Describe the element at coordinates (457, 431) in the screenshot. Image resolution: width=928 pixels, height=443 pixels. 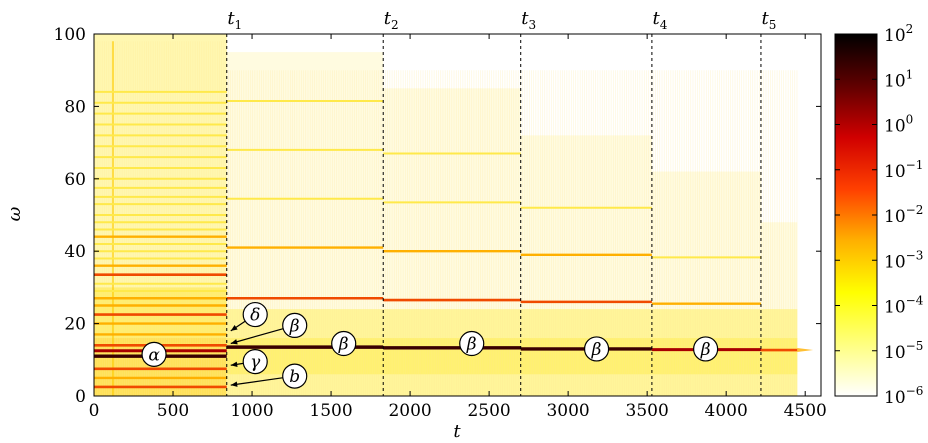
I see `x-axis-label: t` at that location.